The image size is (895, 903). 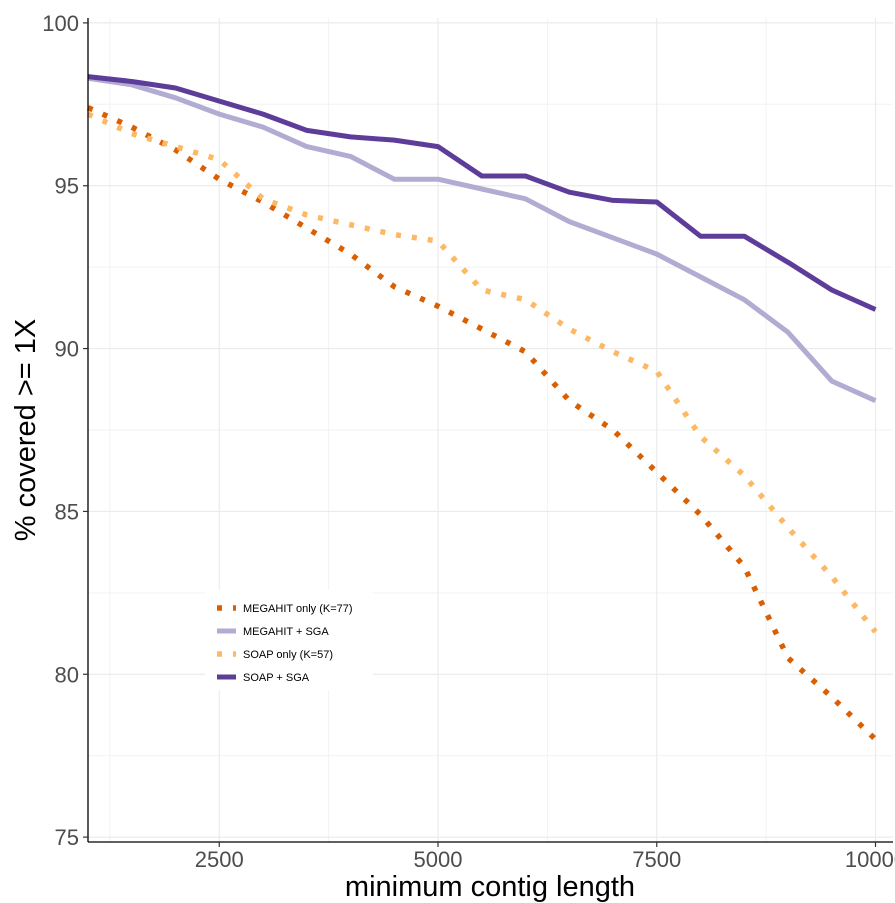 I want to click on y-tick-label: 90, so click(x=67, y=349).